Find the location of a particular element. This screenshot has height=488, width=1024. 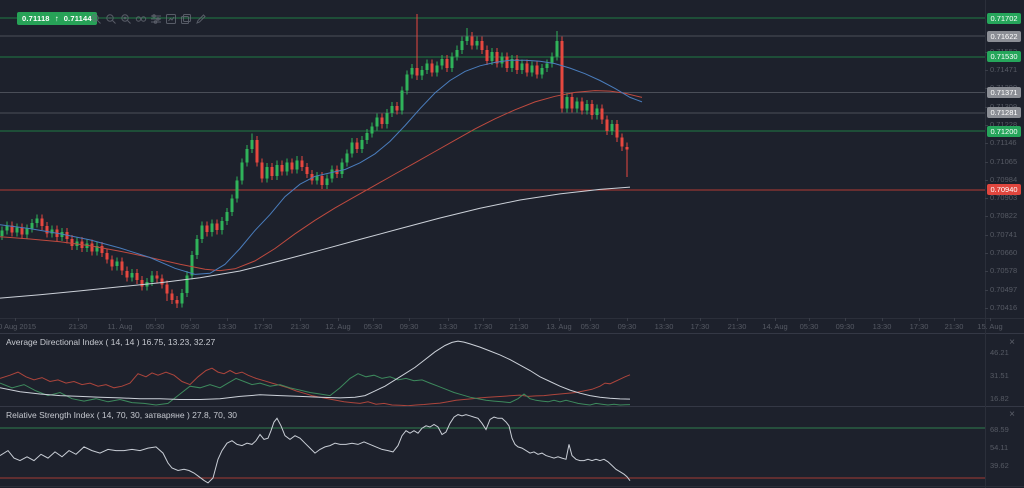

price-axis-label: 0.71228 is located at coordinates (1004, 124).